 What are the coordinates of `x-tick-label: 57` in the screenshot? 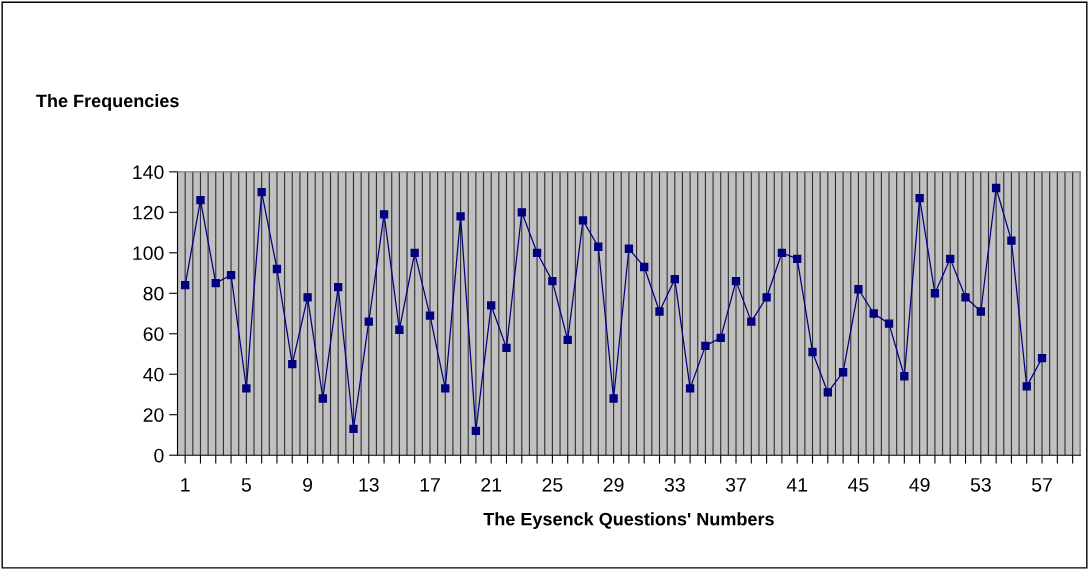 It's located at (1042, 485).